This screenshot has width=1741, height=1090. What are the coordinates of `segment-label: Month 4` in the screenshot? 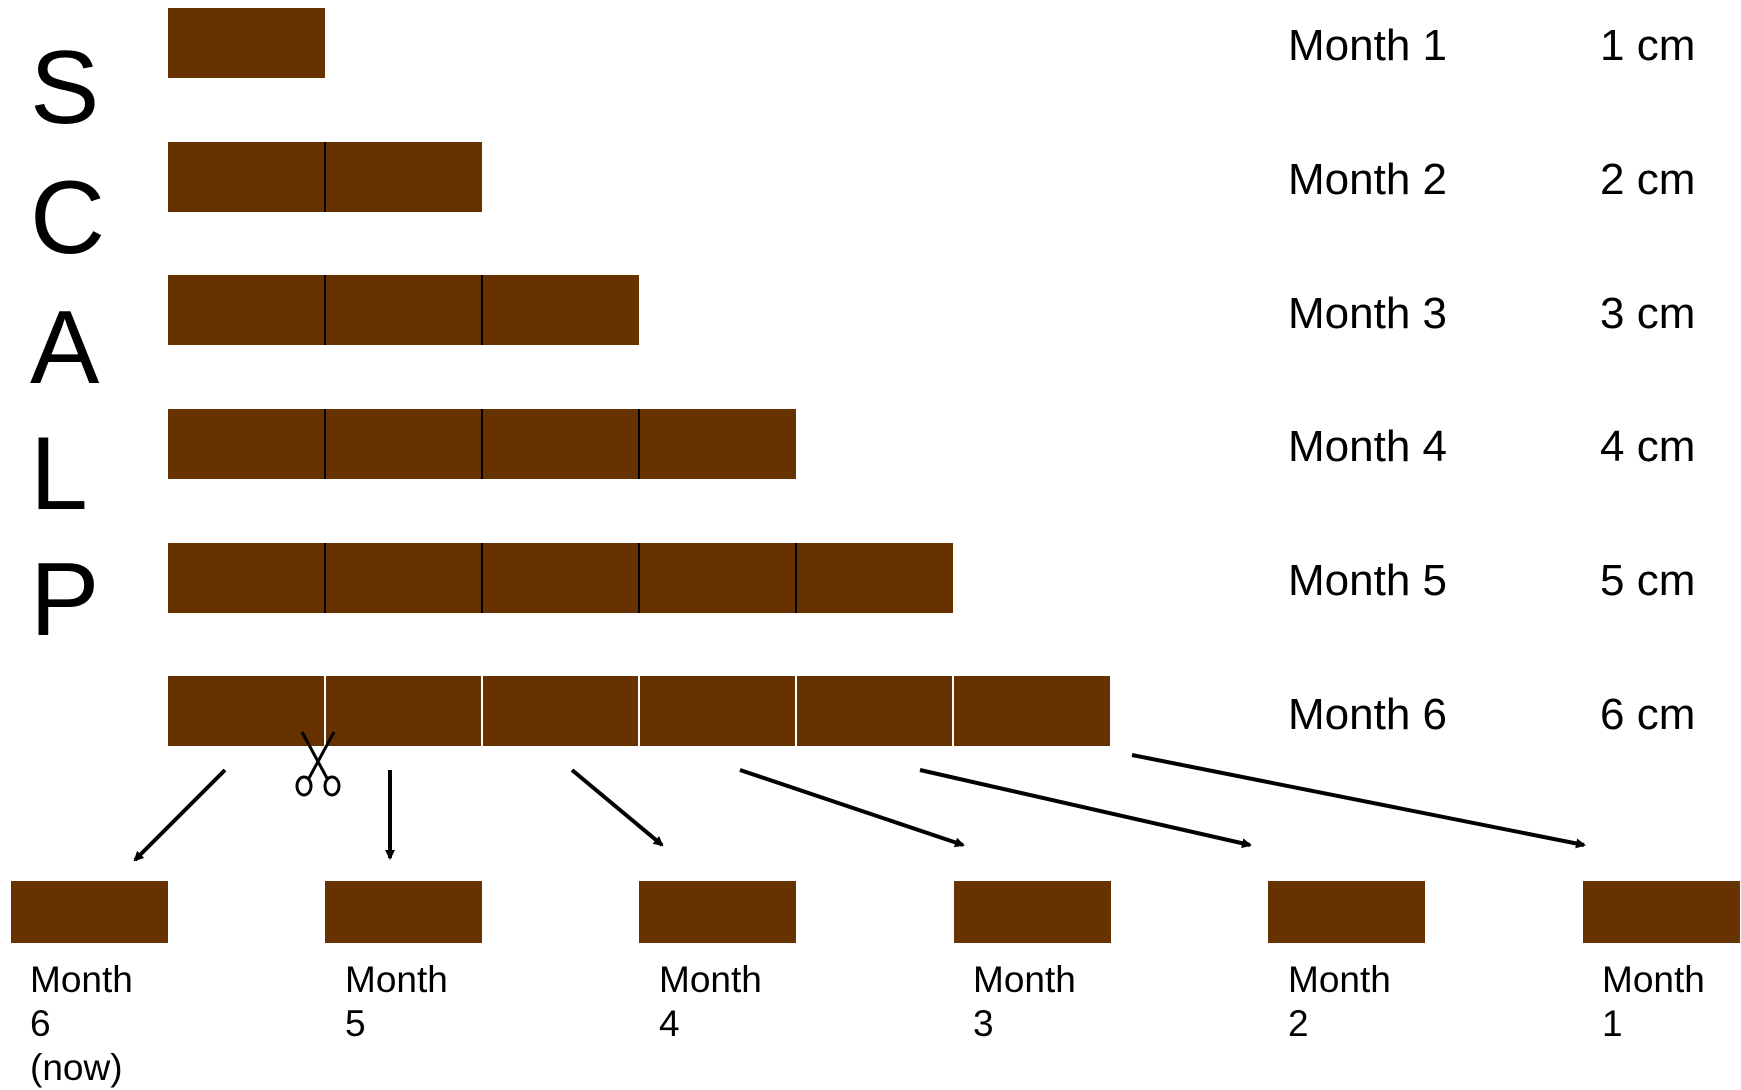 It's located at (710, 1001).